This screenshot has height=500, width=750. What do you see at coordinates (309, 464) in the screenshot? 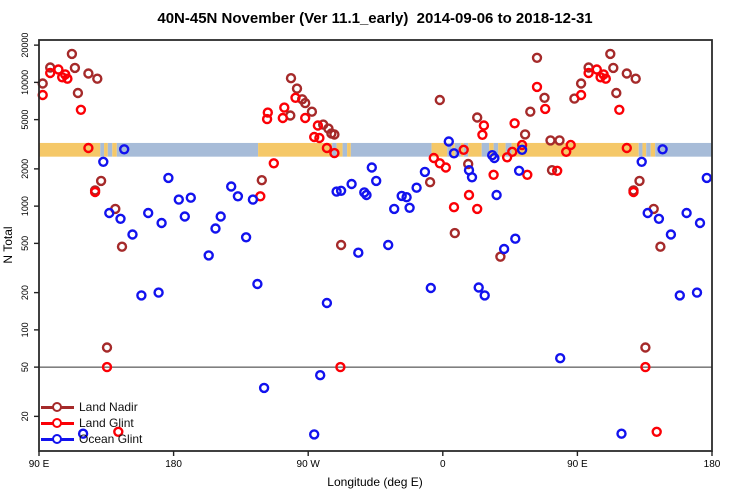
I see `x-tick-label: 90 W` at bounding box center [309, 464].